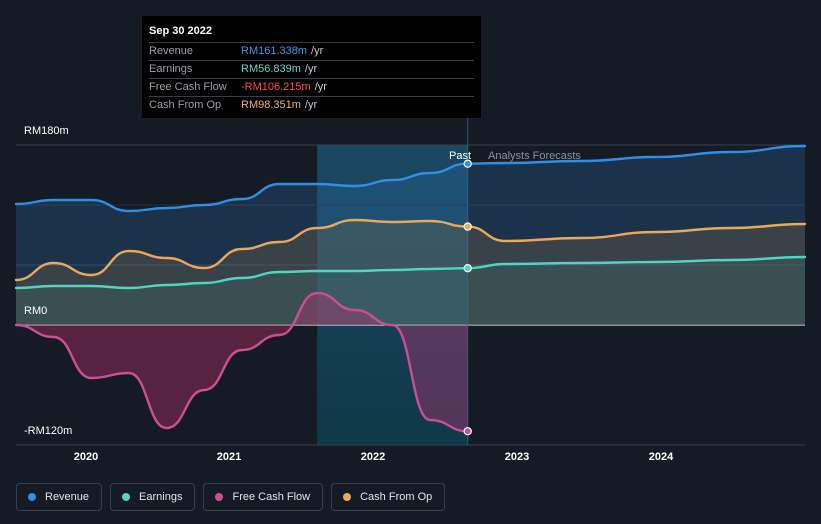 The width and height of the screenshot is (821, 524). I want to click on legend-item-revenue: Revenue, so click(59, 497).